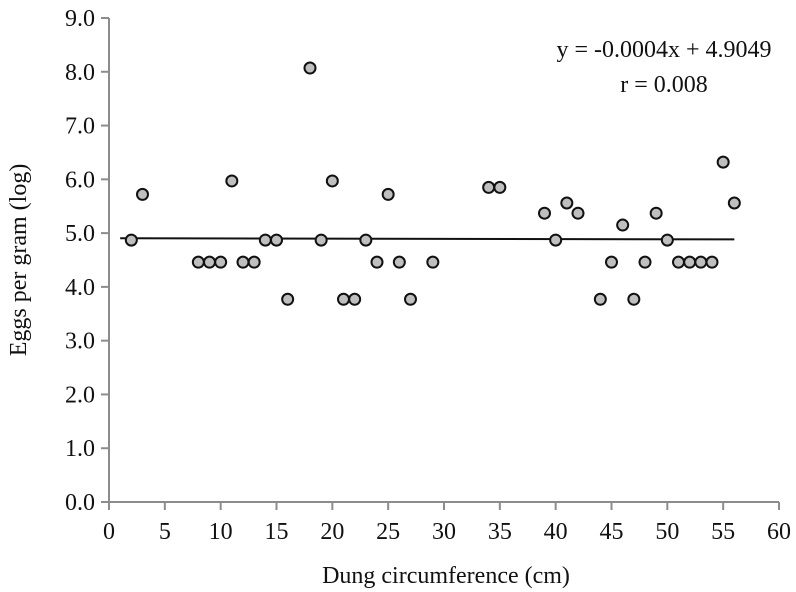 The image size is (796, 592). What do you see at coordinates (612, 532) in the screenshot?
I see `x-tick-label: 45` at bounding box center [612, 532].